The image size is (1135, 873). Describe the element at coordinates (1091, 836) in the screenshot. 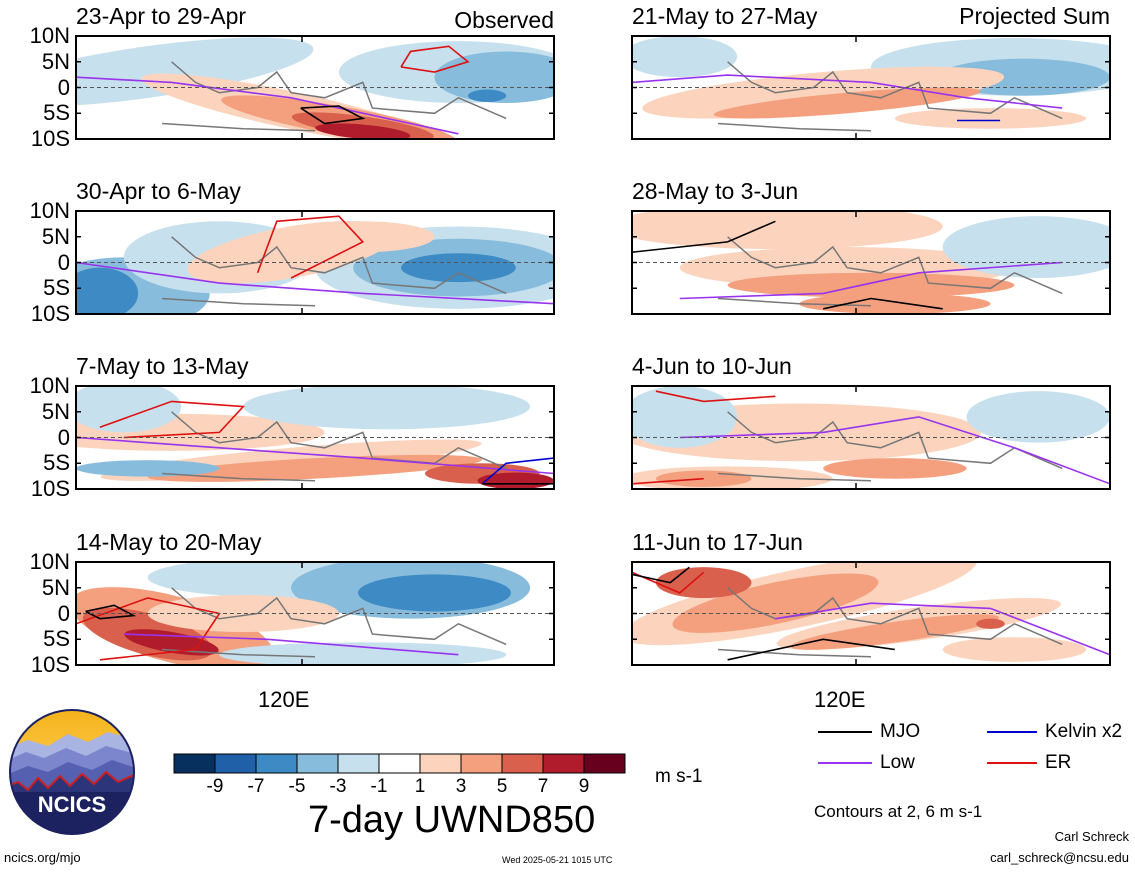

I see `footer-author: Carl Schreck` at that location.